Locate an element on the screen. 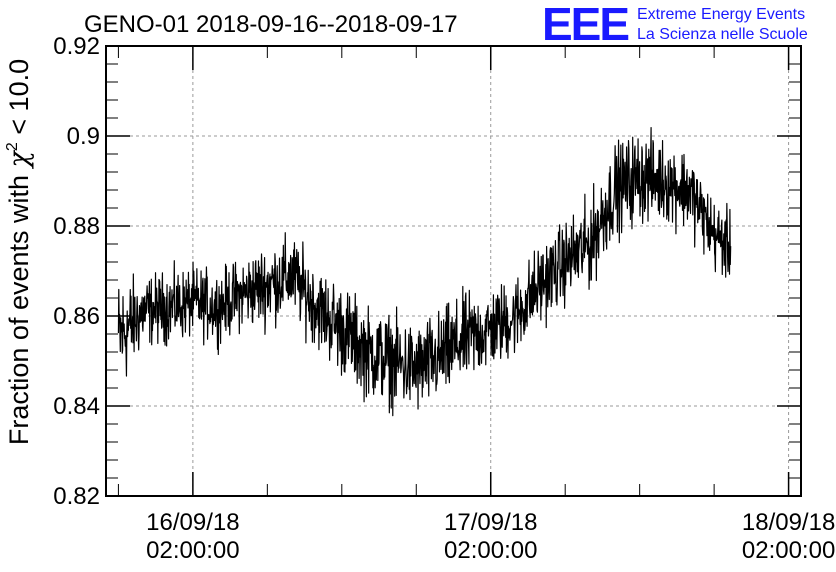 The height and width of the screenshot is (572, 836). y-tick-label: 0.88 is located at coordinates (76, 226).